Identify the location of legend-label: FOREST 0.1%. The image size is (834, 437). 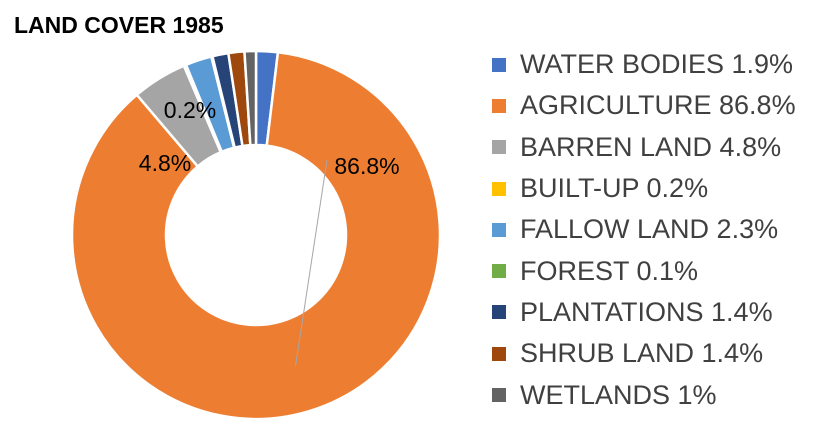
(609, 270).